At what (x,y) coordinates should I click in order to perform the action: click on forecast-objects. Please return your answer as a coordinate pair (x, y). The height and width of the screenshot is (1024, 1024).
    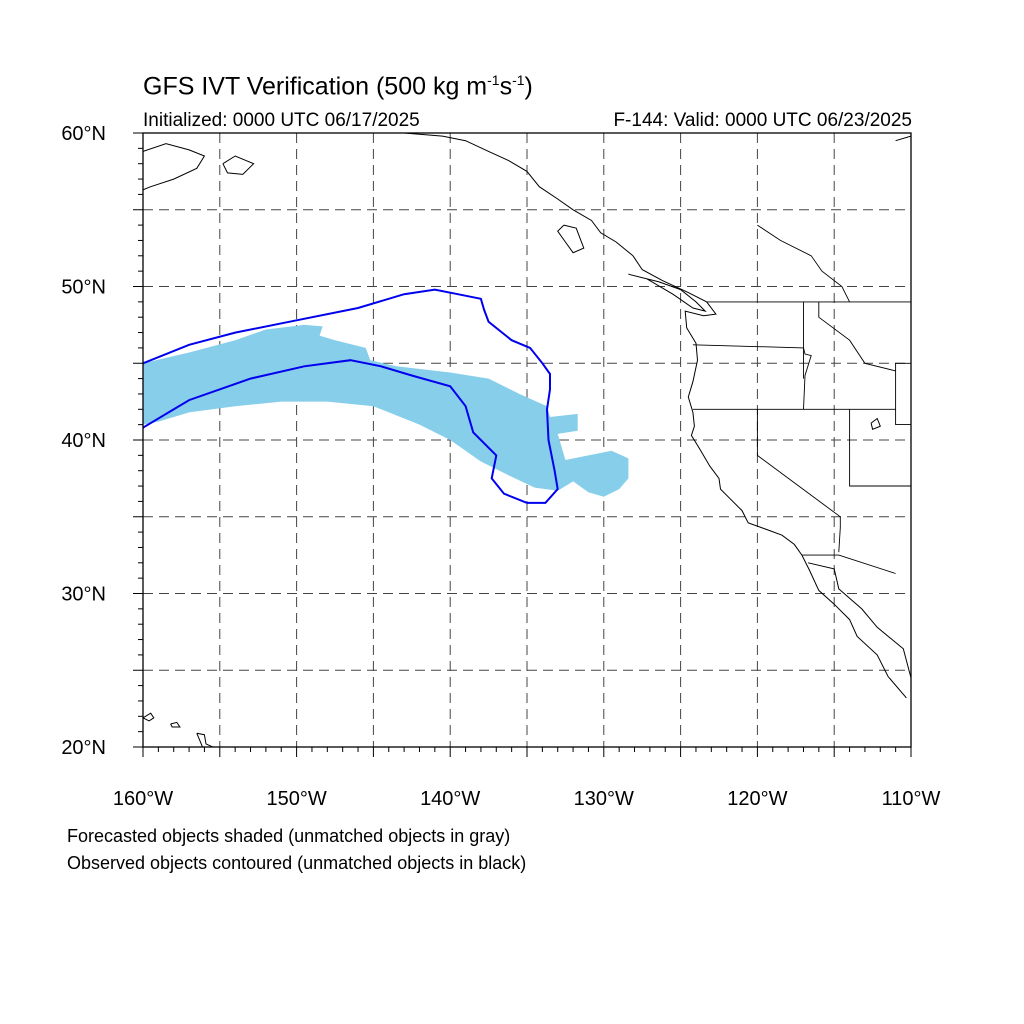
    Looking at the image, I should click on (386, 410).